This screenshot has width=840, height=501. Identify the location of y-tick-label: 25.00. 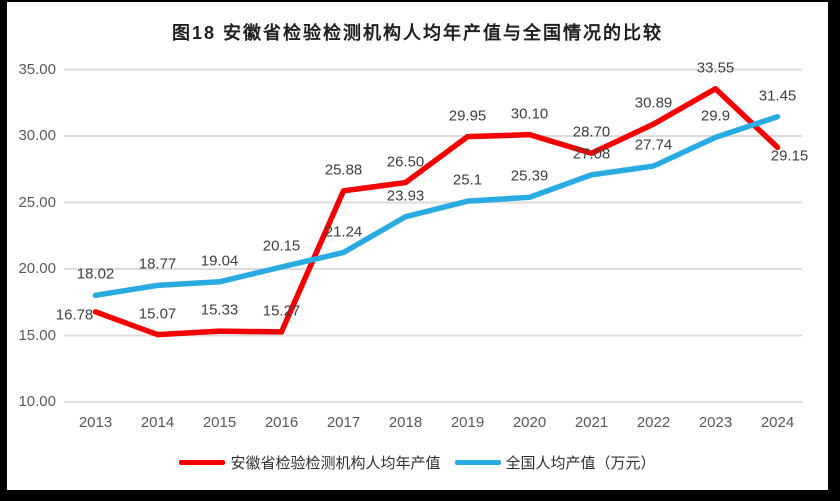
(37, 202).